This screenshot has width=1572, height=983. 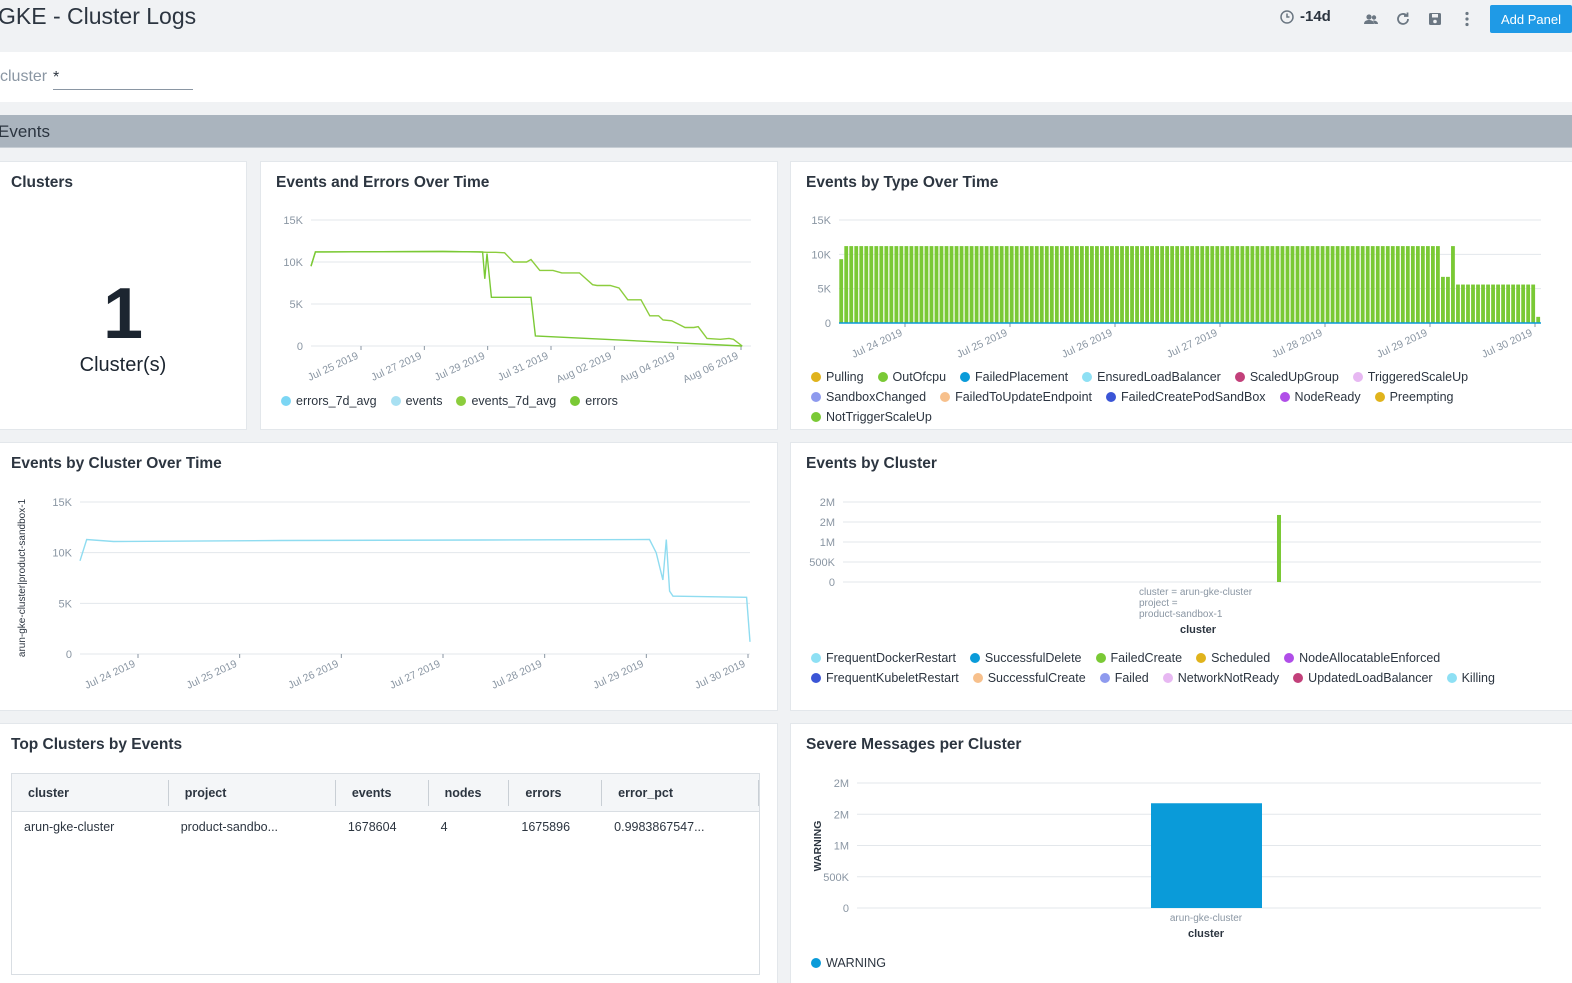 What do you see at coordinates (681, 792) in the screenshot?
I see `column-header-error-pct: error_pct` at bounding box center [681, 792].